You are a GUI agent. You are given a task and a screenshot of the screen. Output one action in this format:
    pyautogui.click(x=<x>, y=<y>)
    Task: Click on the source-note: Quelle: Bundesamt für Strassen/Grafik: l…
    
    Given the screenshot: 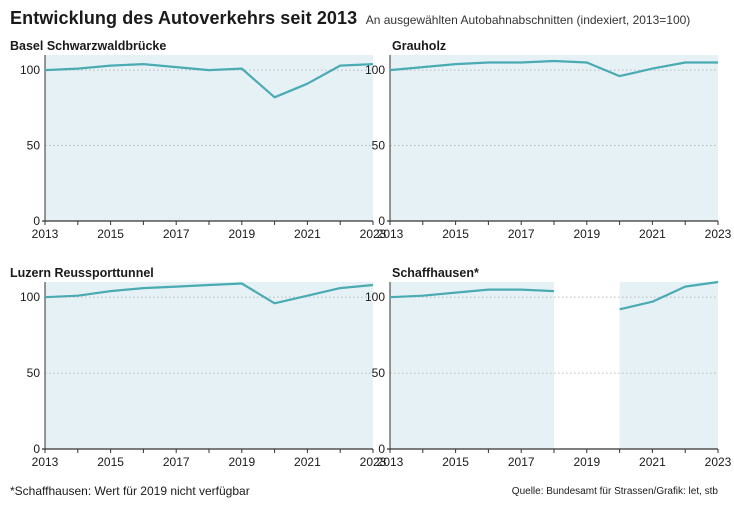 What is the action you would take?
    pyautogui.click(x=614, y=491)
    